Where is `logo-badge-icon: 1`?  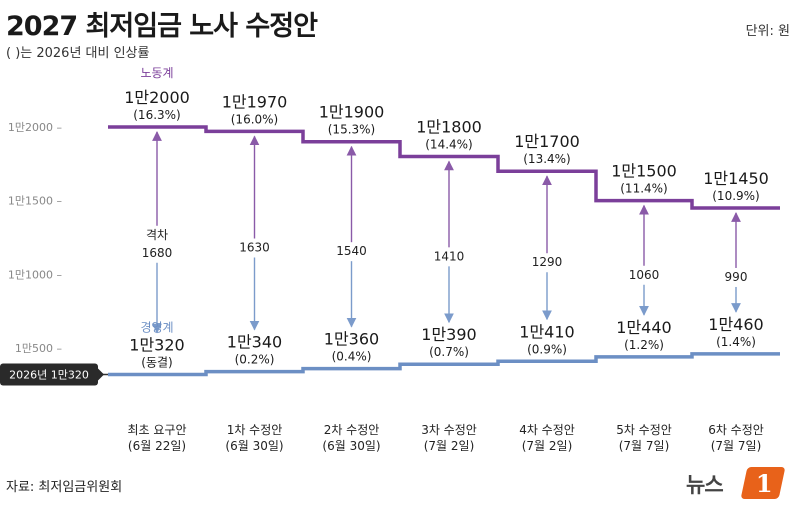
logo-badge-icon: 1 is located at coordinates (763, 483).